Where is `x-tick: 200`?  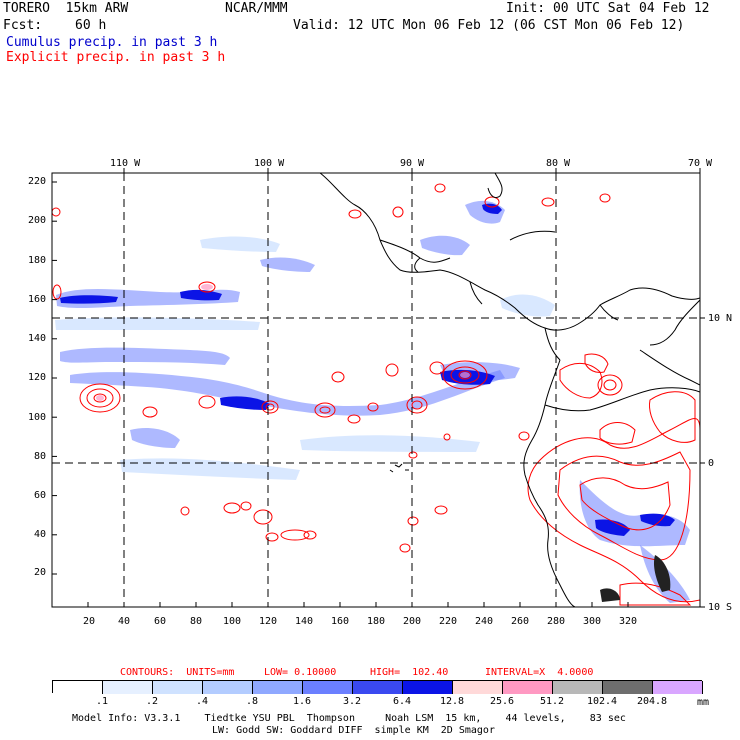 x-tick: 200 is located at coordinates (412, 621).